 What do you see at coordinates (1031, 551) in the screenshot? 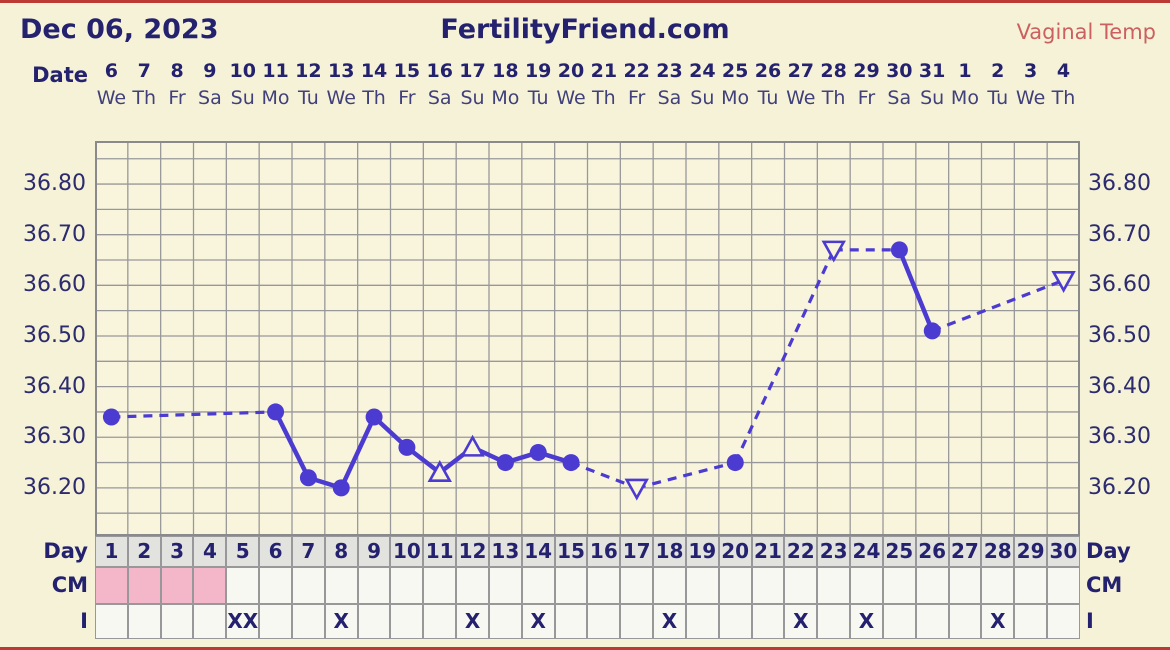
I see `day-cell-29: 29` at bounding box center [1031, 551].